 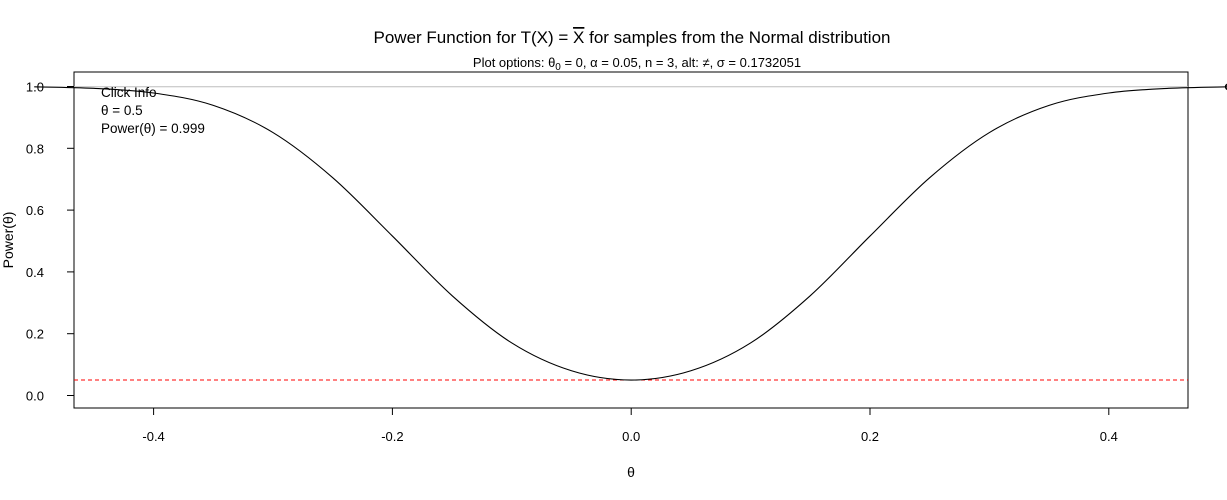 What do you see at coordinates (558, 67) in the screenshot?
I see `chart-subtitle-subscript: 0` at bounding box center [558, 67].